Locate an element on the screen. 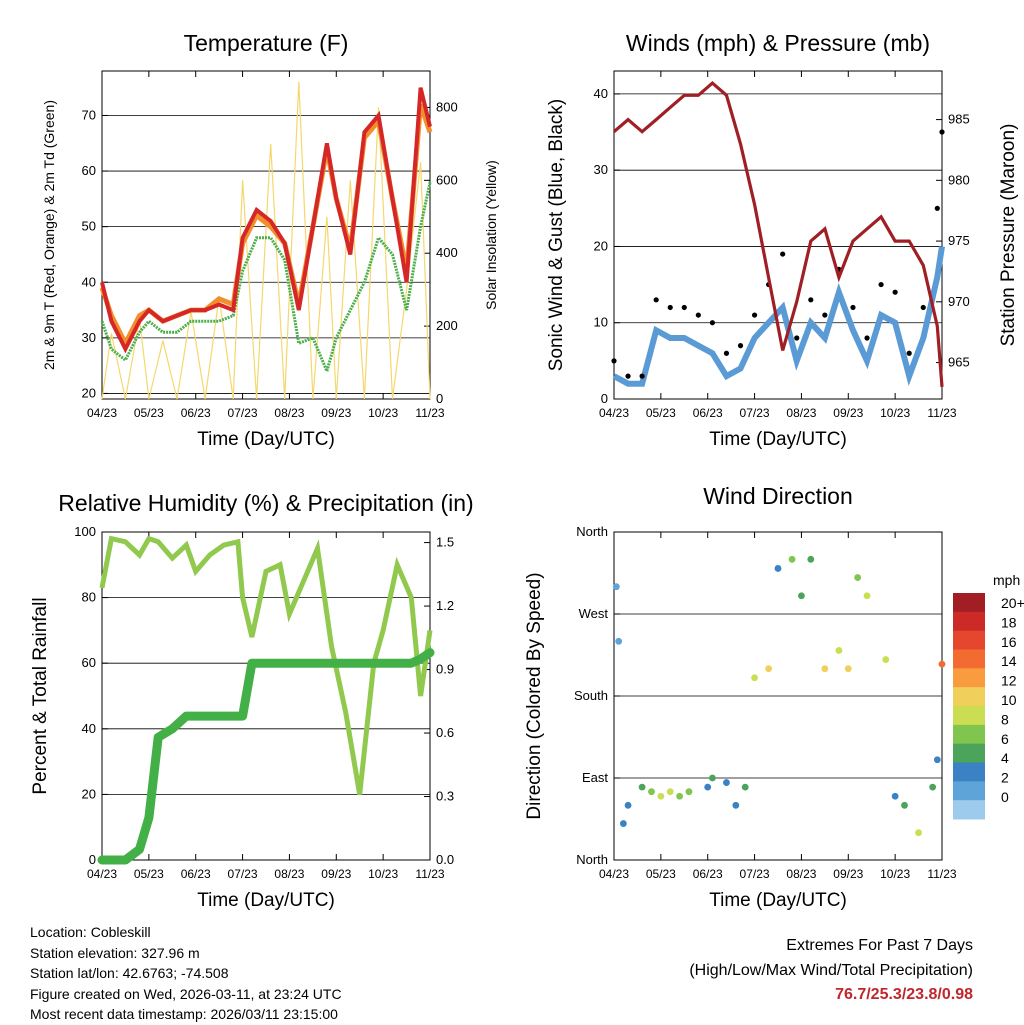 The image size is (1024, 1025). colorbar-label: 16 is located at coordinates (1009, 642).